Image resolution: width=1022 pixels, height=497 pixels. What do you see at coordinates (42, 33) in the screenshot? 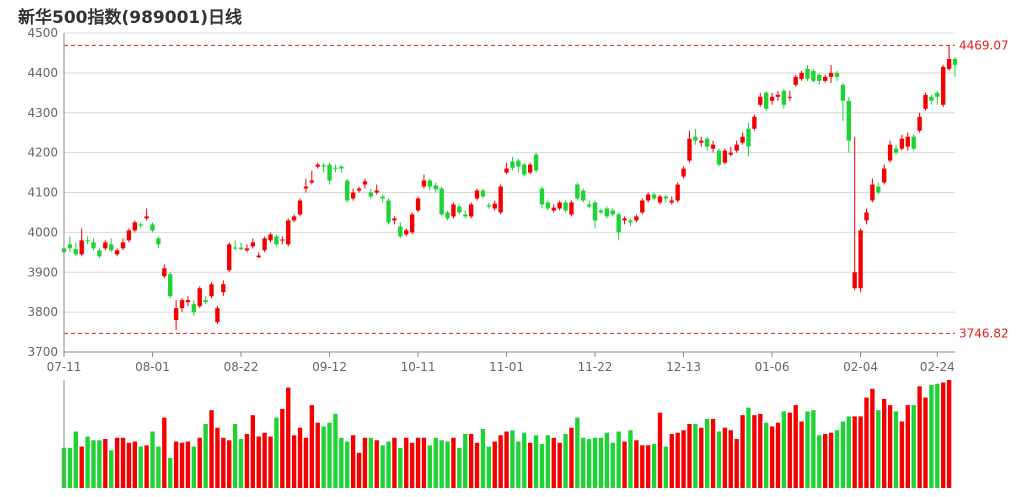
I see `y-tick-label: 4500` at bounding box center [42, 33].